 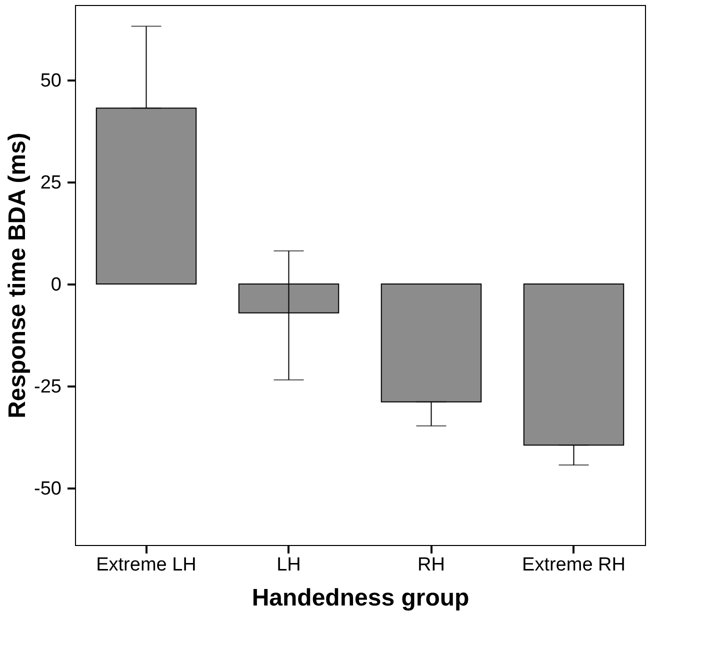 I want to click on y-tick-label: 50, so click(x=51, y=81).